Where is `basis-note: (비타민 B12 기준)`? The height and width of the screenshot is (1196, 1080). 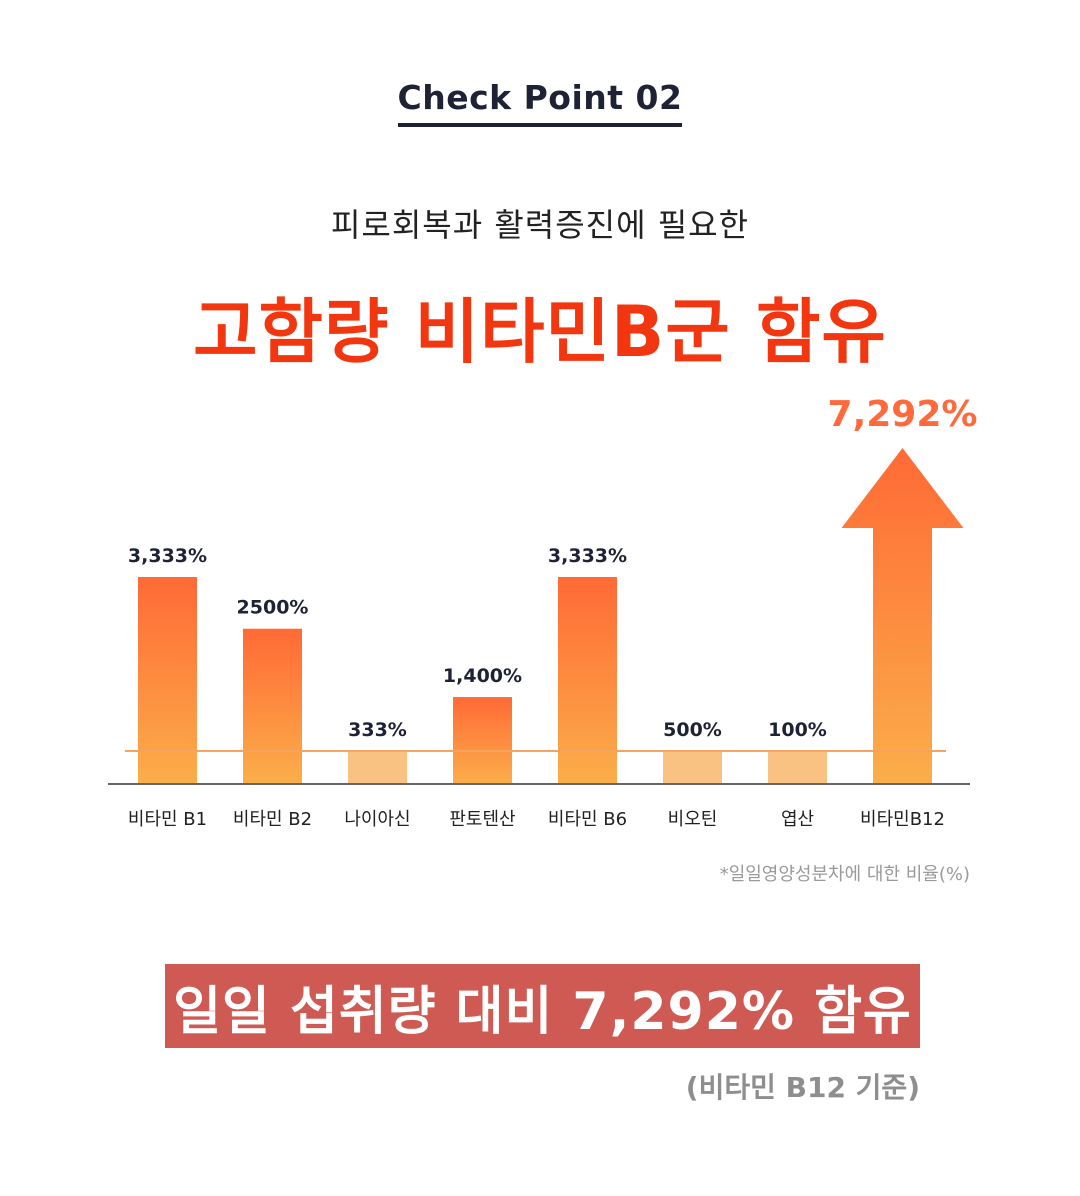 basis-note: (비타민 B12 기준) is located at coordinates (803, 1086).